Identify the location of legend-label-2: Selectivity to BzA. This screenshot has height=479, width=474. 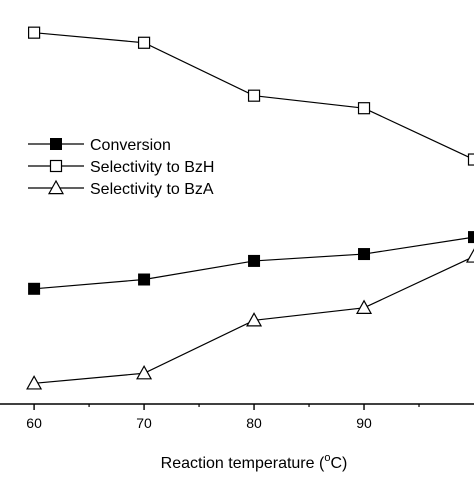
(152, 189).